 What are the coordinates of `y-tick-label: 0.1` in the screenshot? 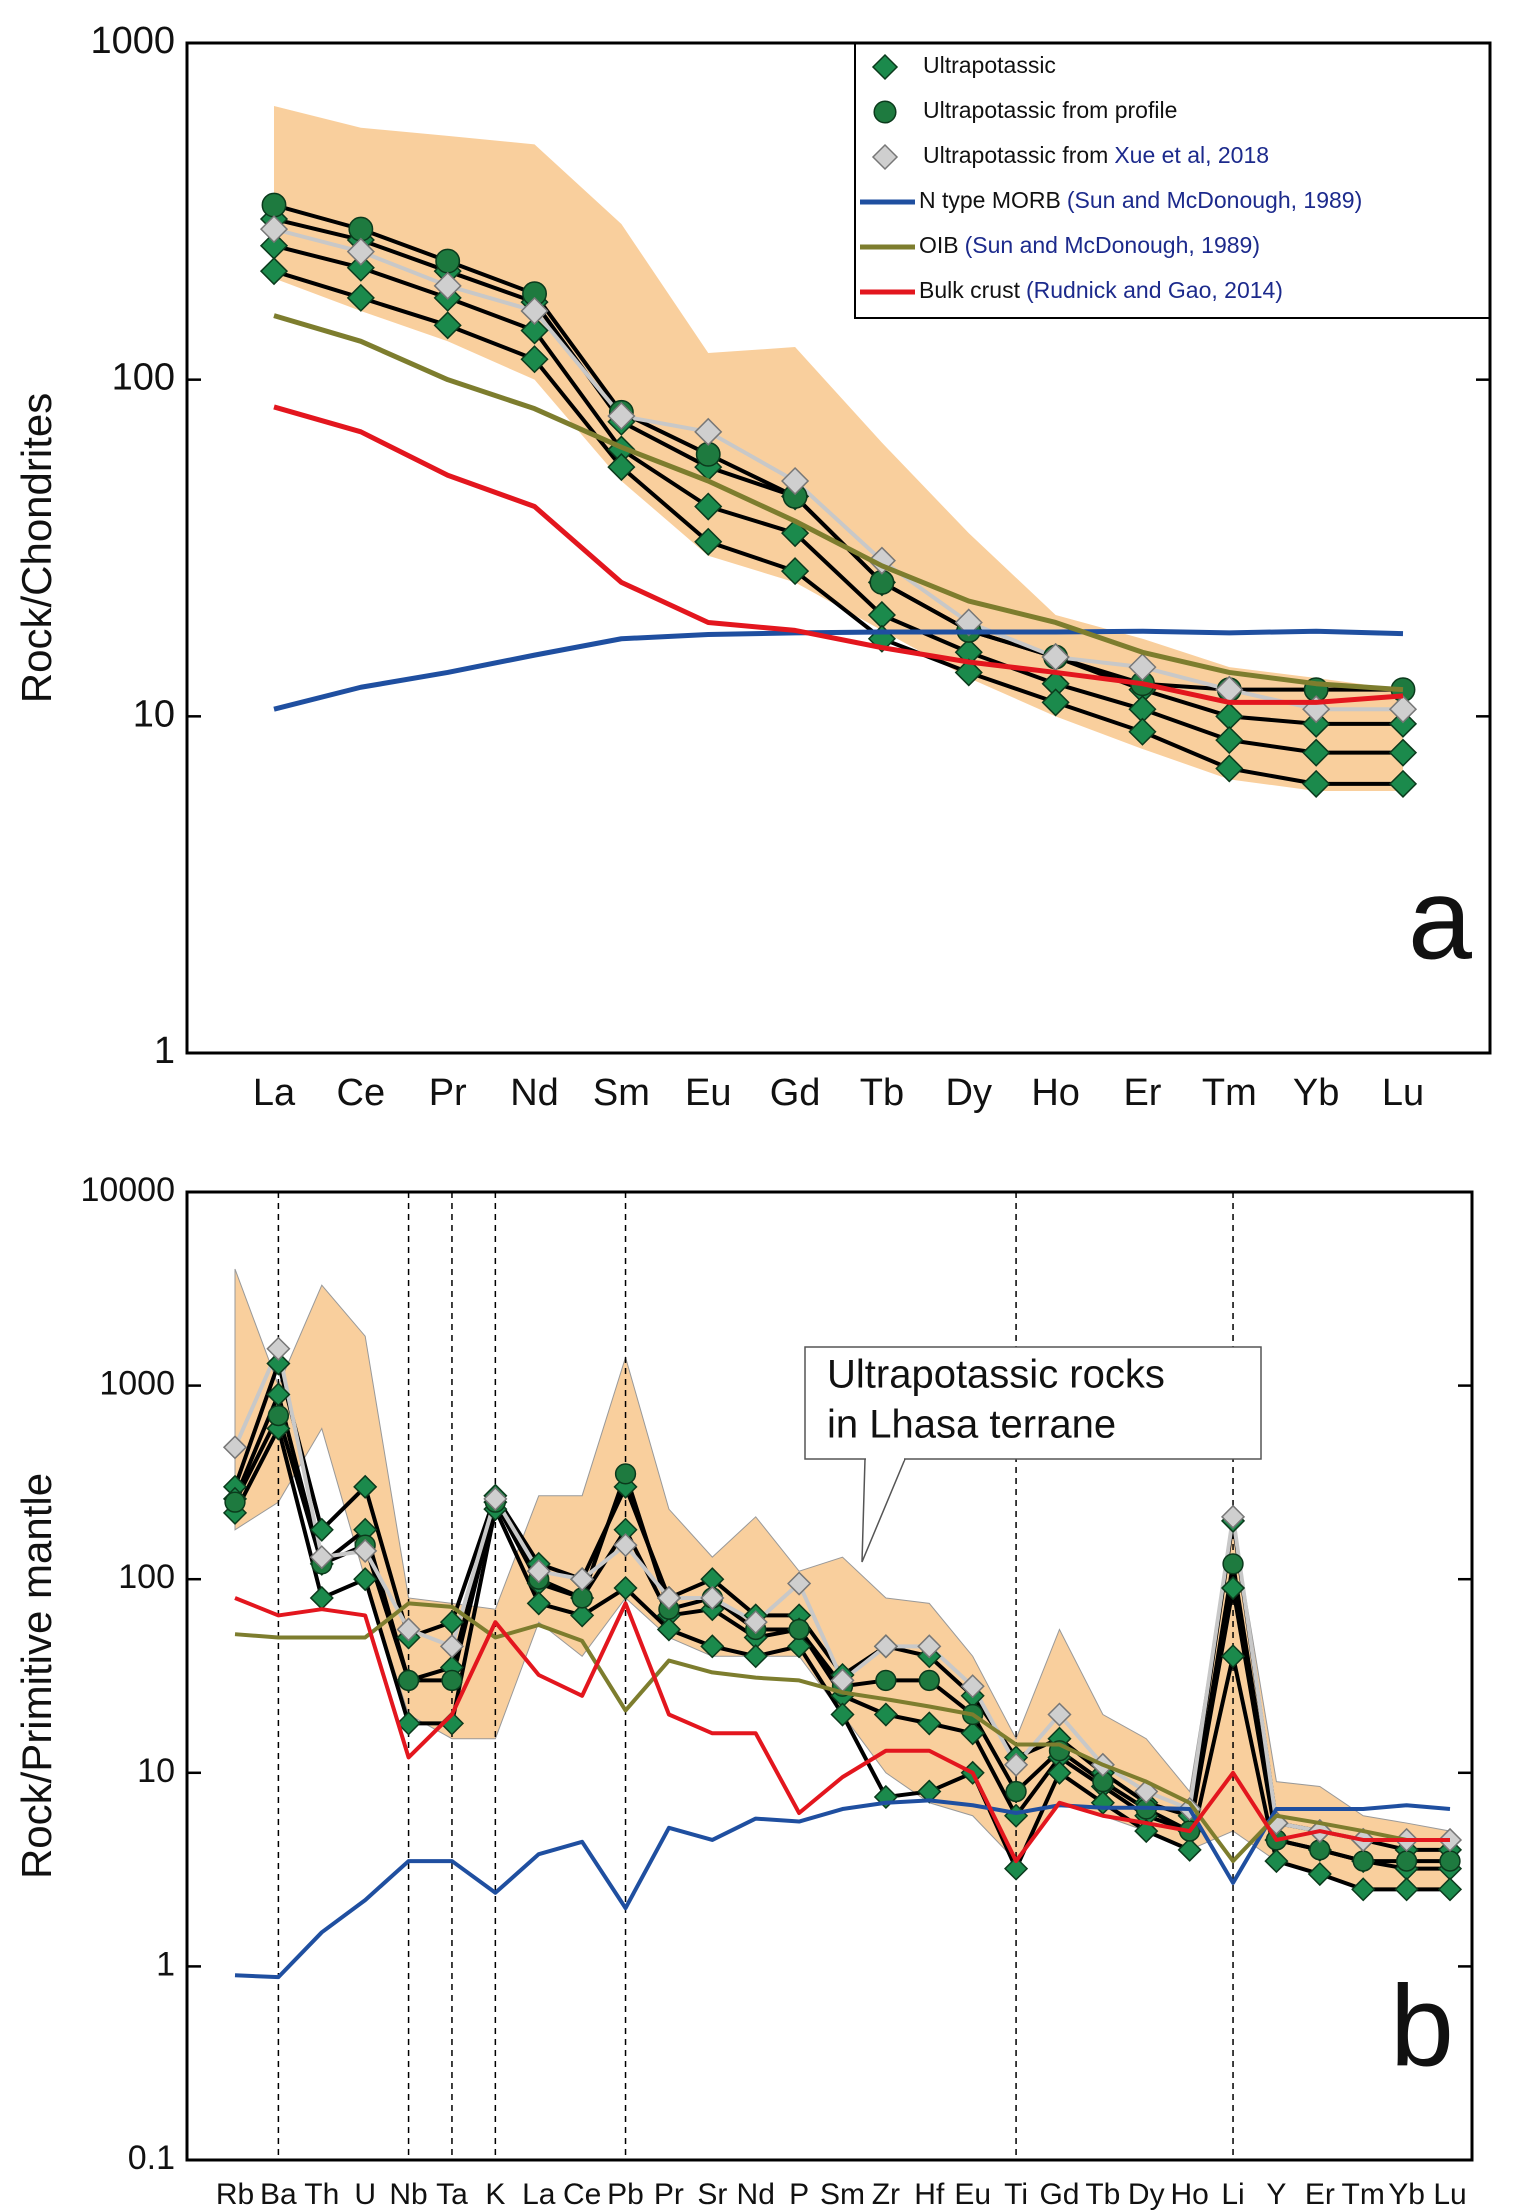 It's located at (151, 2158).